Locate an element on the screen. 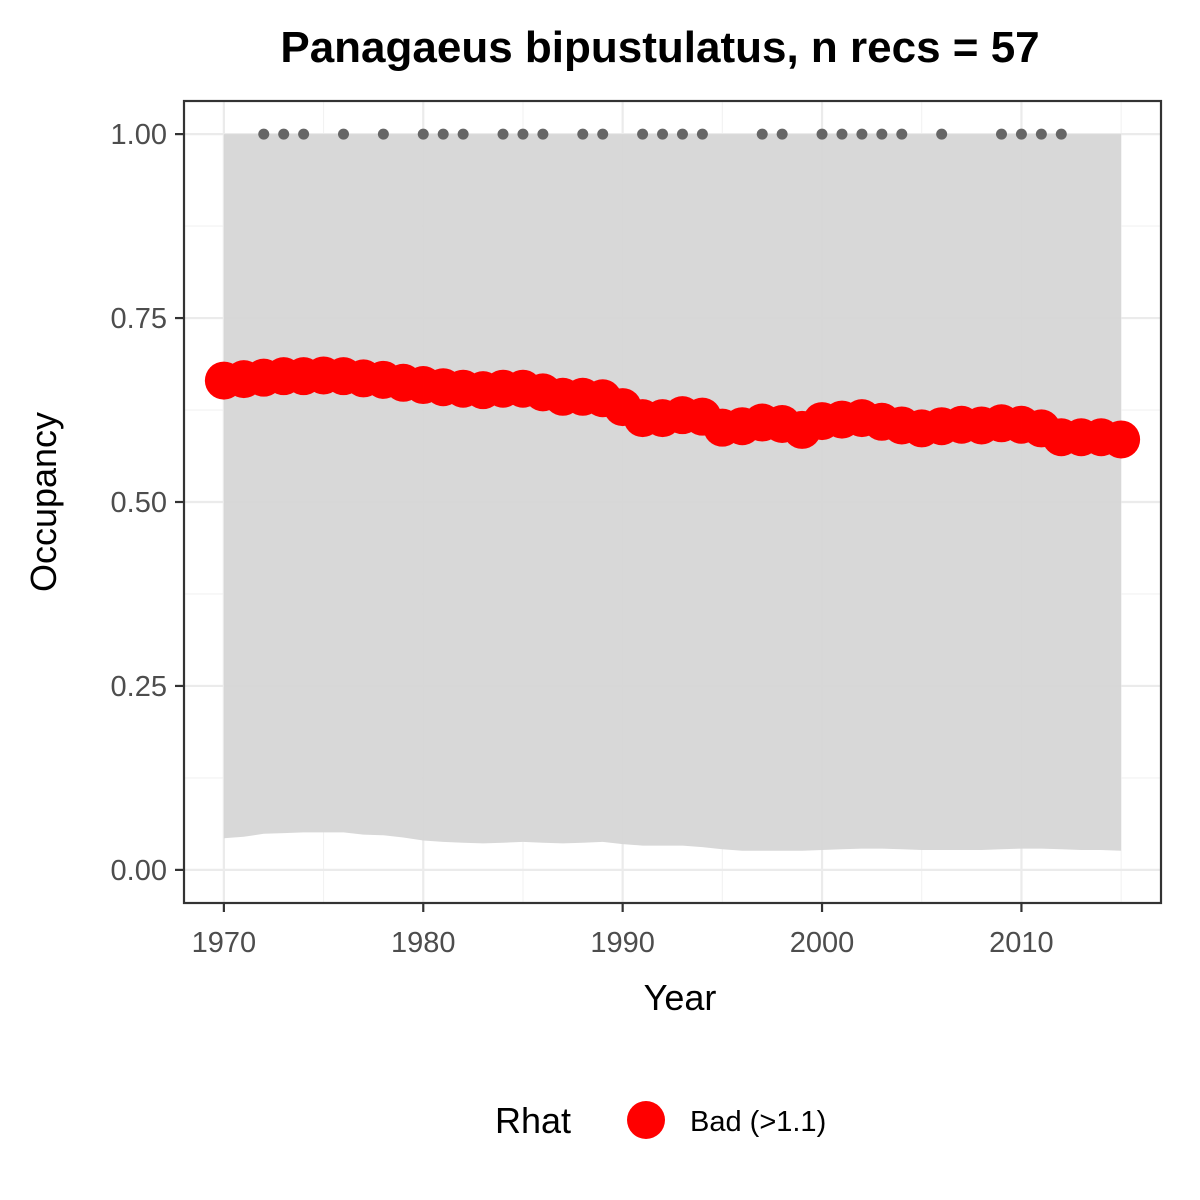  y-tick-label: 0.50 is located at coordinates (139, 503).